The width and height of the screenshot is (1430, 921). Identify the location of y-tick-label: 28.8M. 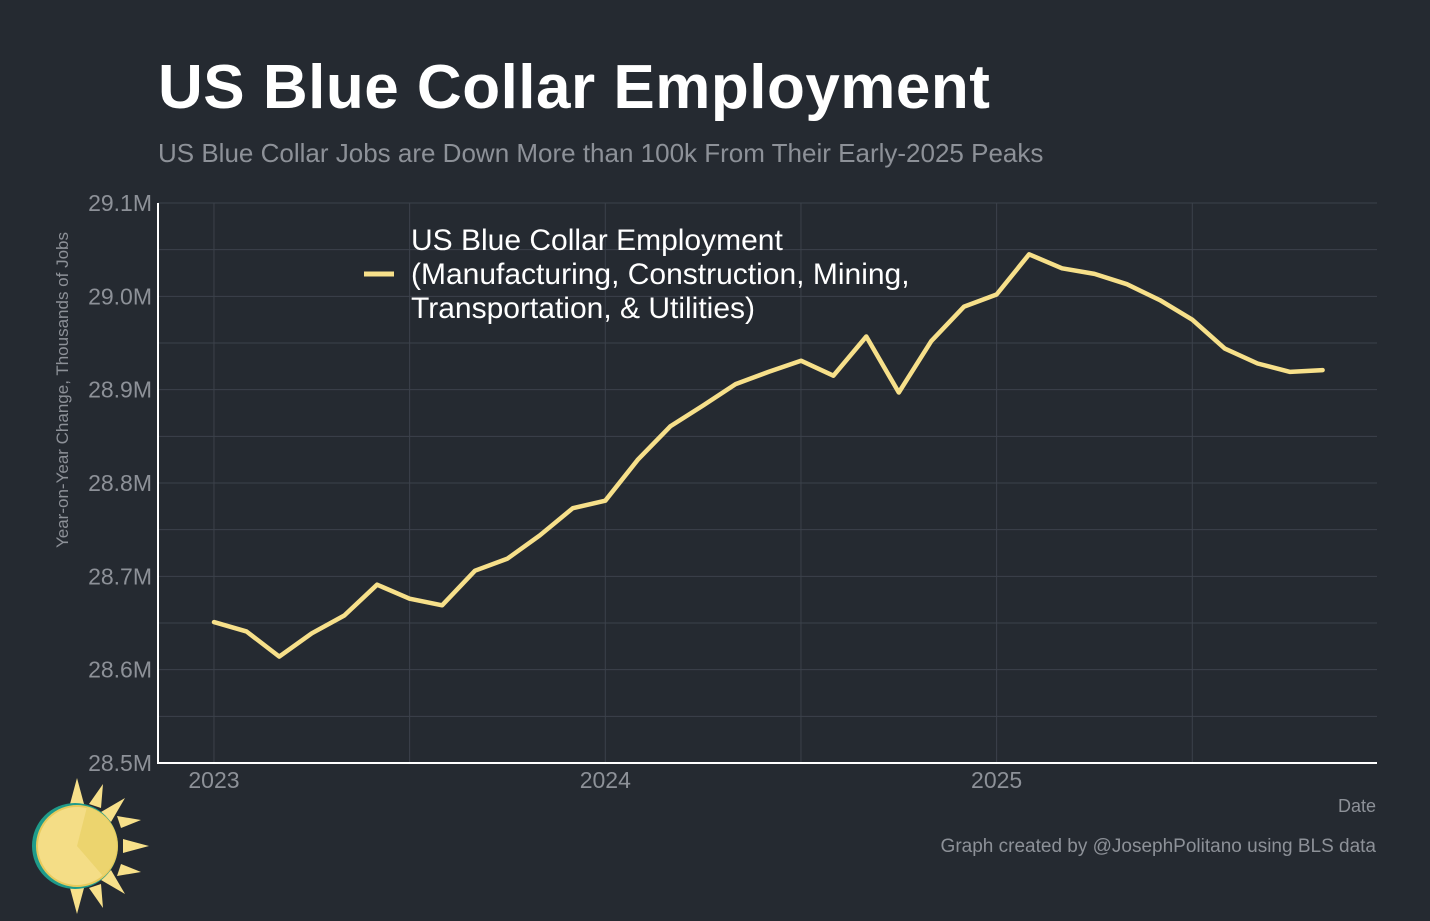
(120, 483).